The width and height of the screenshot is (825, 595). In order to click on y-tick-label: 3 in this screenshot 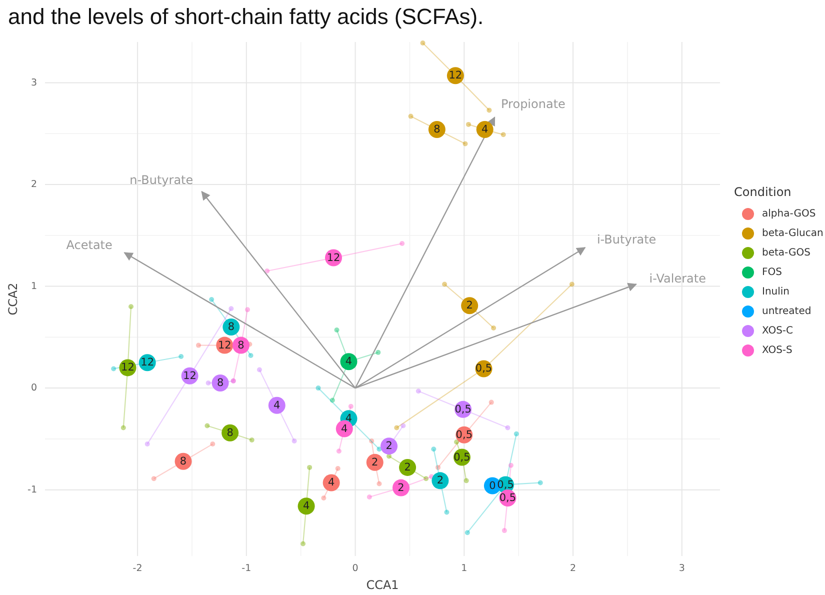, I will do `click(33, 82)`.